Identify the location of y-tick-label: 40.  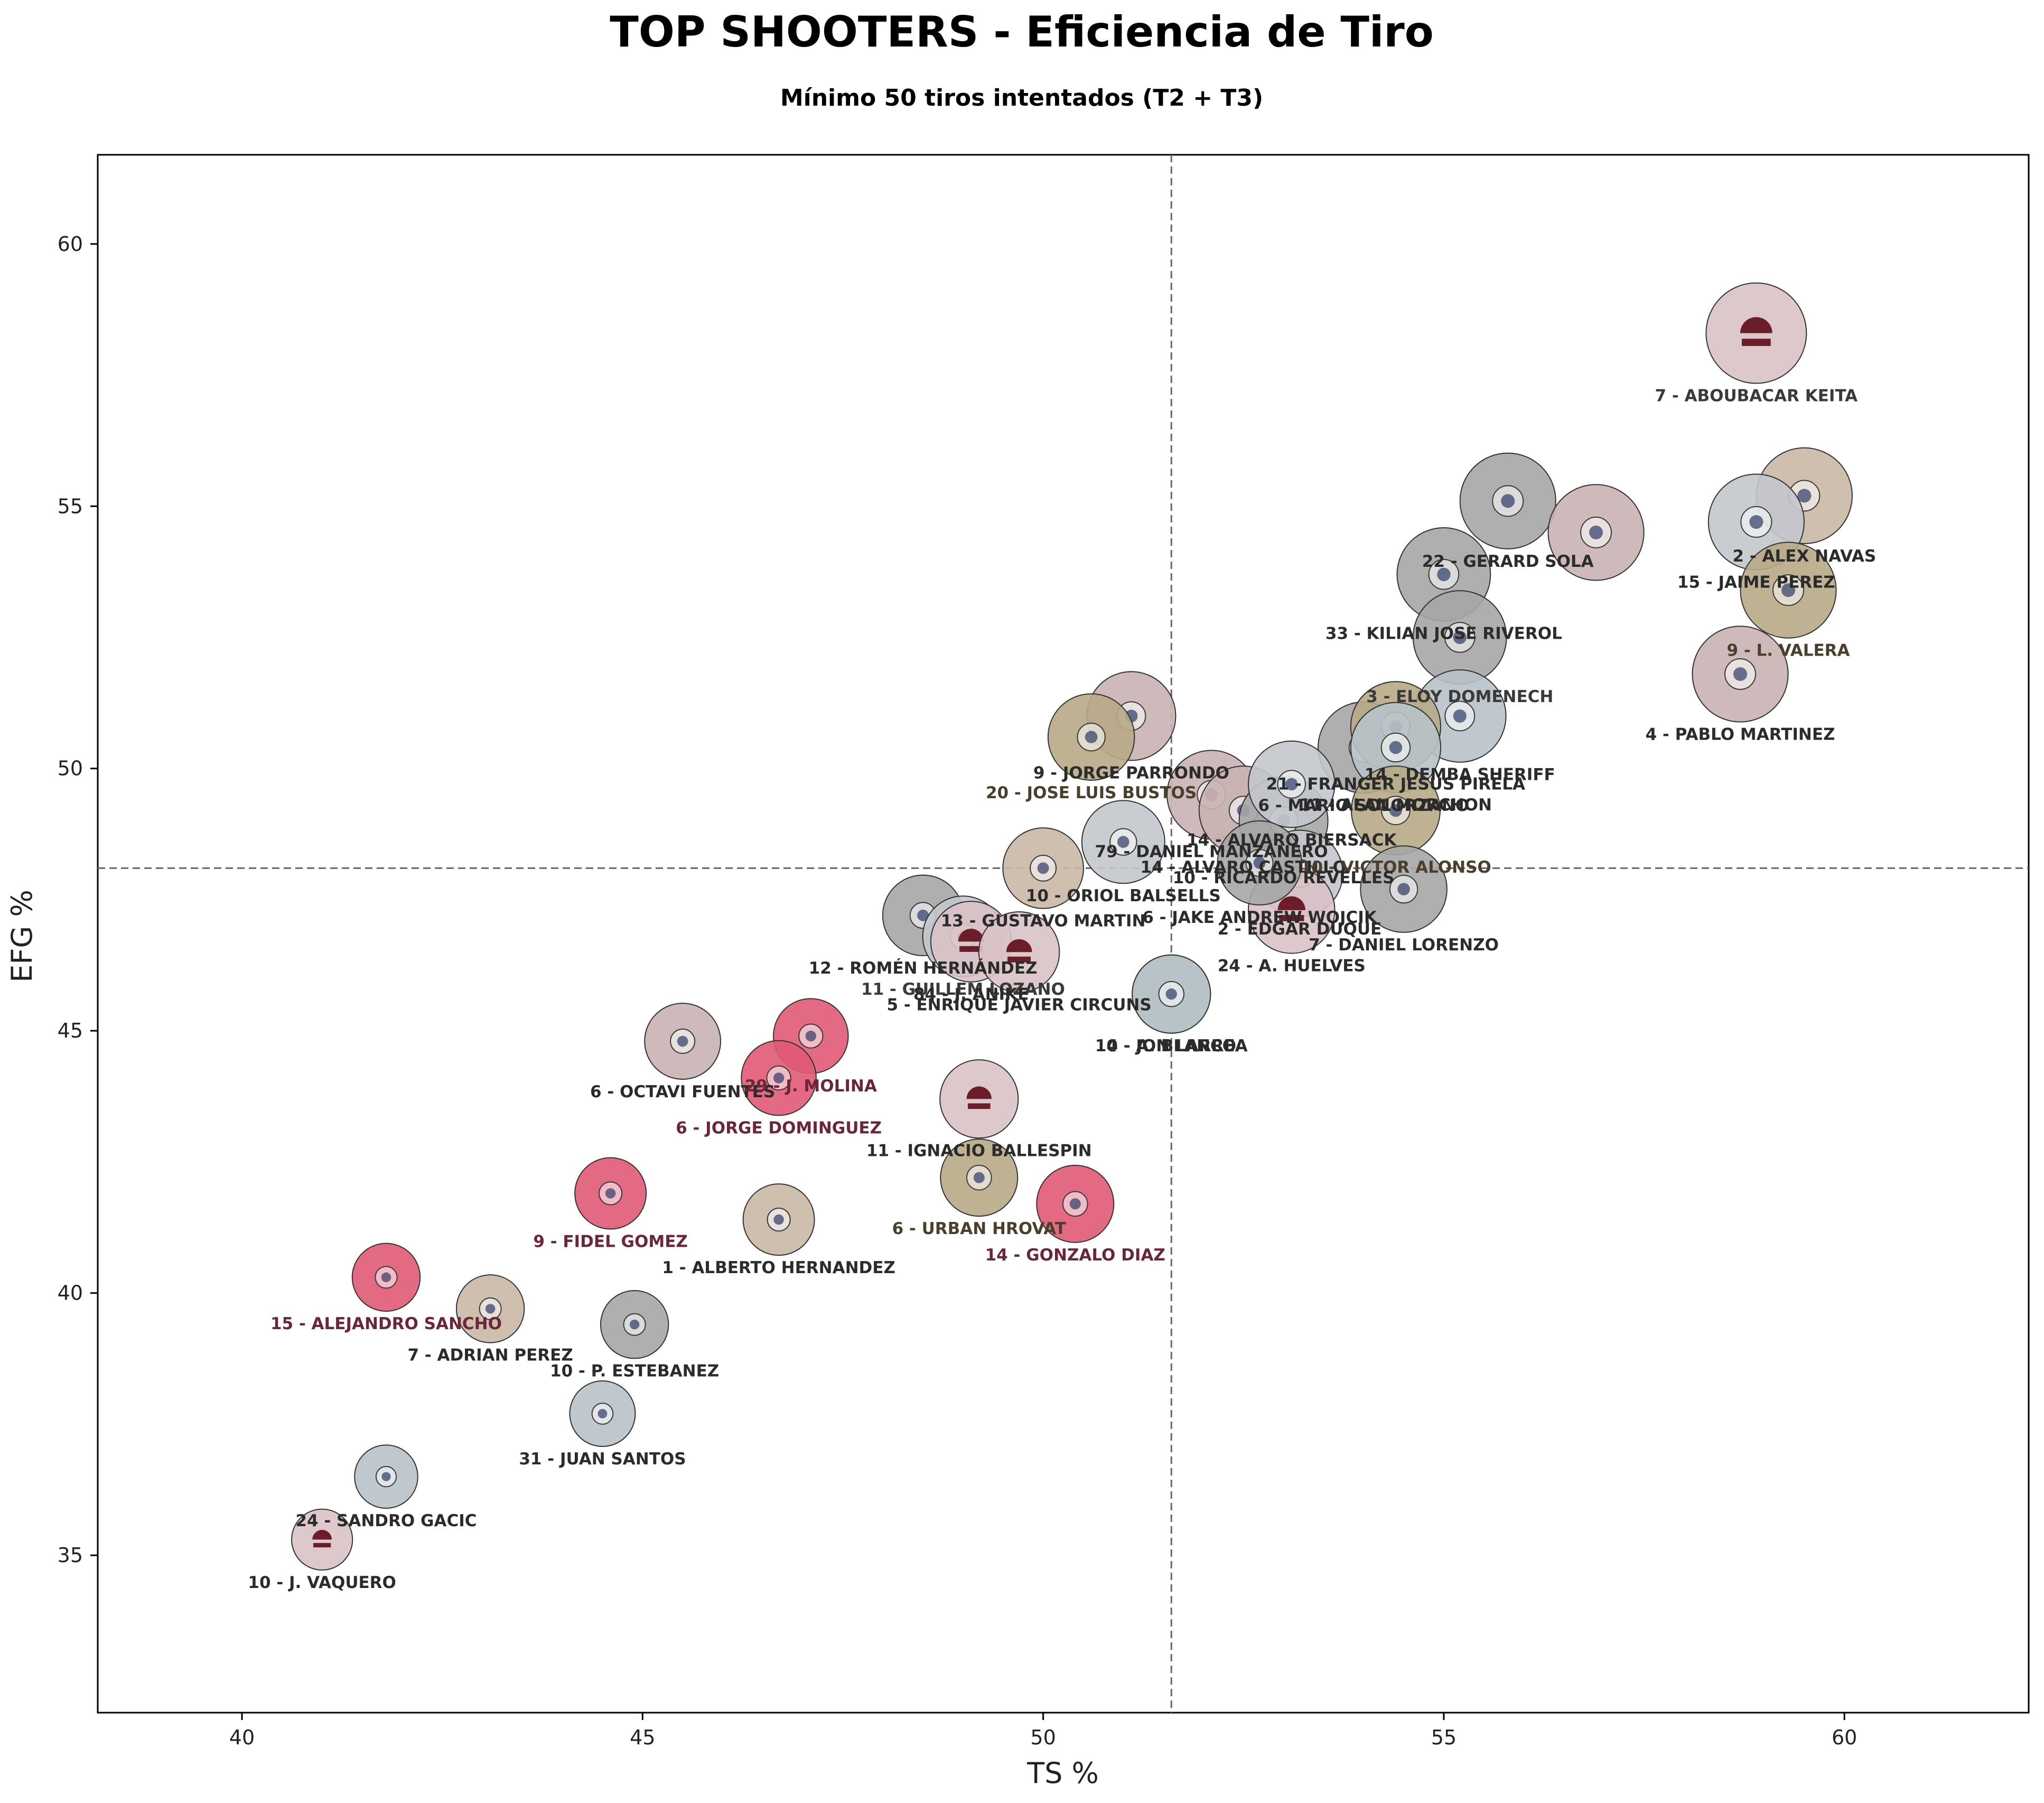
(70, 1294).